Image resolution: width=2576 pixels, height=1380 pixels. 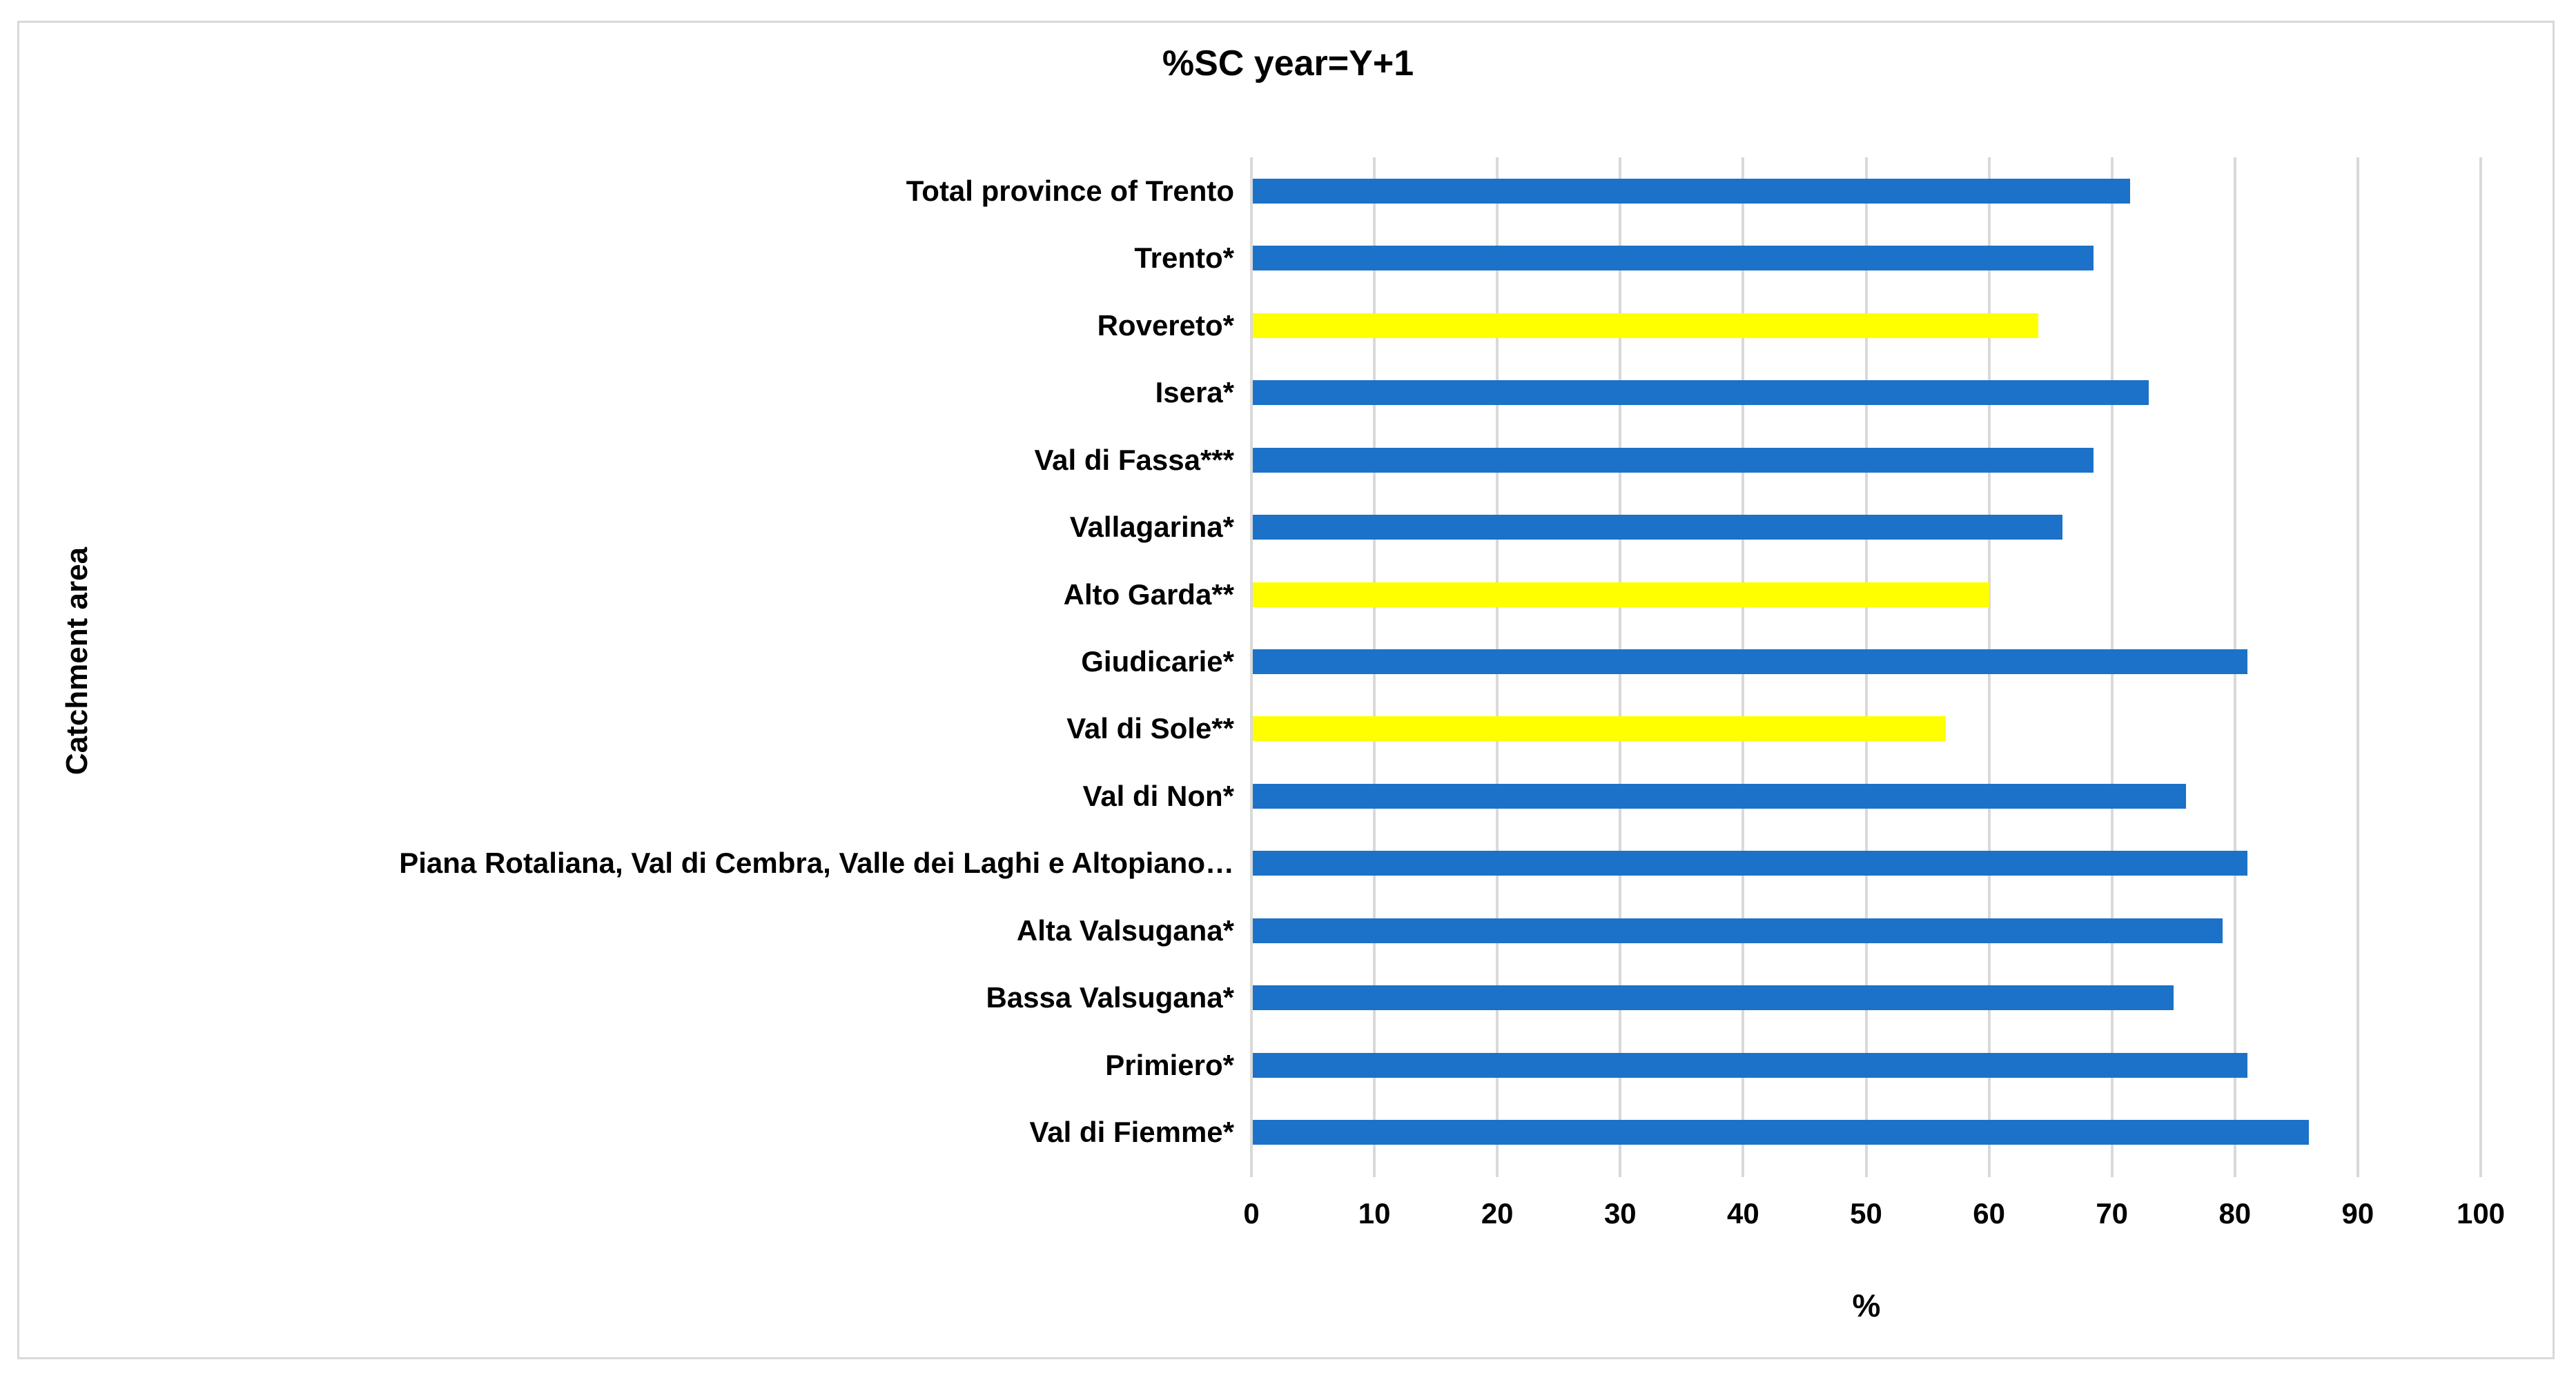 What do you see at coordinates (1866, 1213) in the screenshot?
I see `x-tick-label-50: 50` at bounding box center [1866, 1213].